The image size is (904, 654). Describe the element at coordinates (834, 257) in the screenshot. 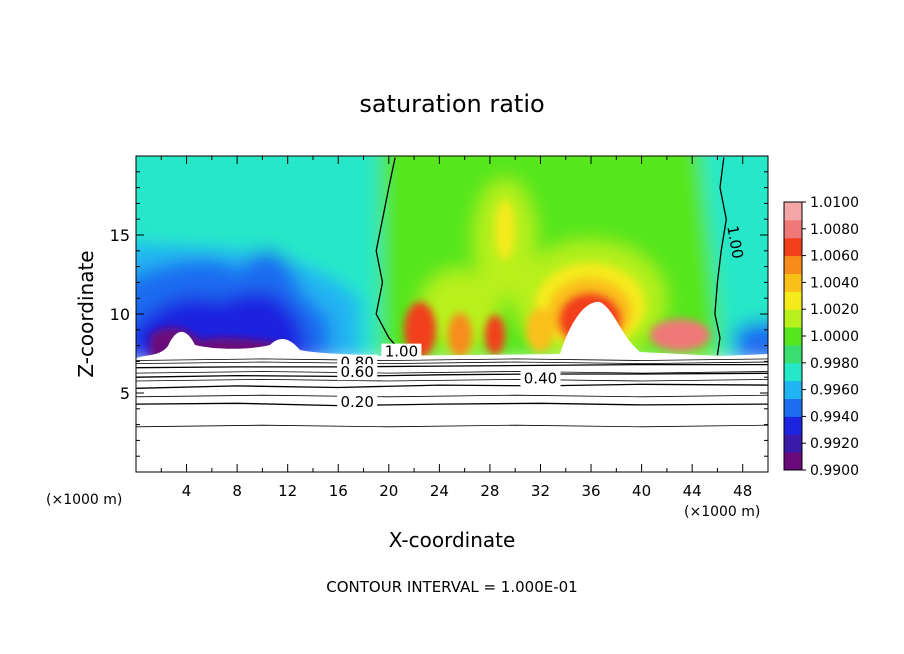

I see `colorbar-label: 1.0060` at that location.